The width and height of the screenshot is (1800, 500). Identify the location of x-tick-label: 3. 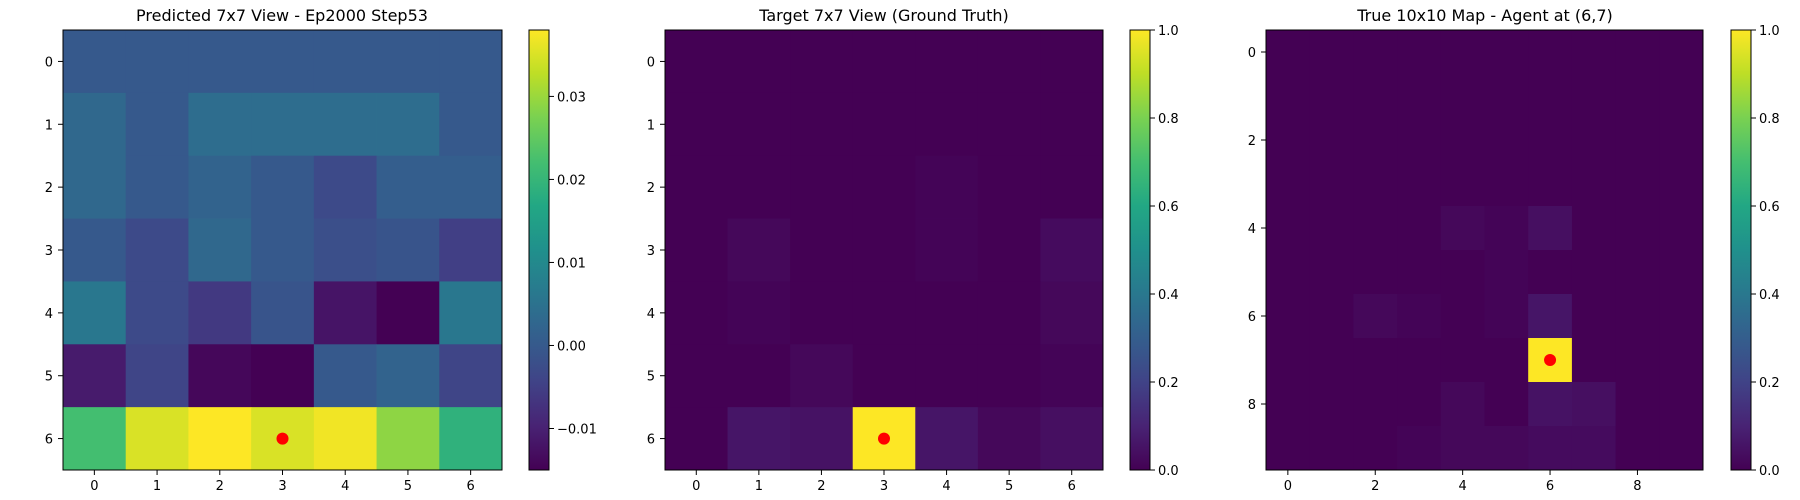
(884, 486).